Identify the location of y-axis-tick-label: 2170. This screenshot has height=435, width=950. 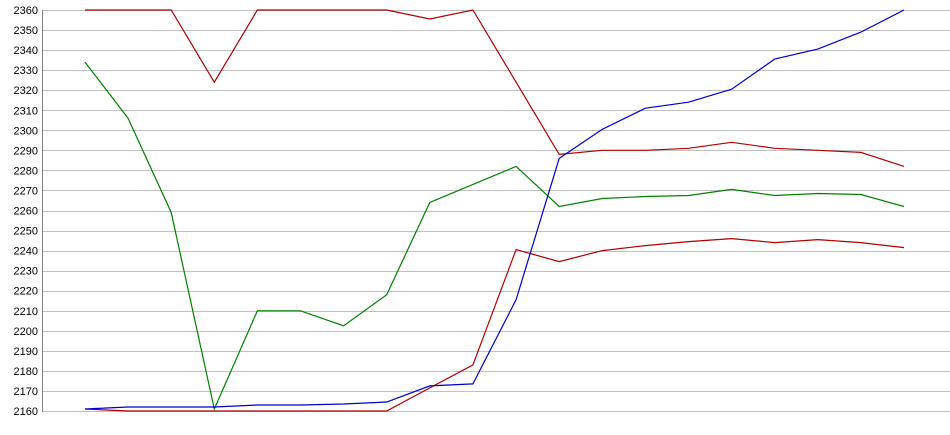
(26, 392).